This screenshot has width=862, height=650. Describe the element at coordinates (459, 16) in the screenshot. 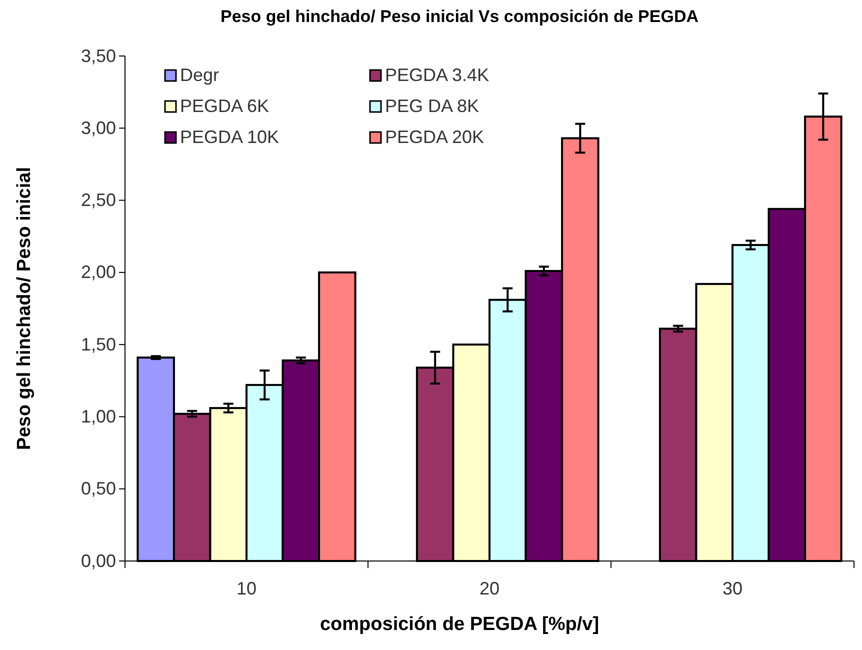

I see `chart-title: Peso gel hinchado/ Peso inicial Vs composición de PEGDA` at that location.